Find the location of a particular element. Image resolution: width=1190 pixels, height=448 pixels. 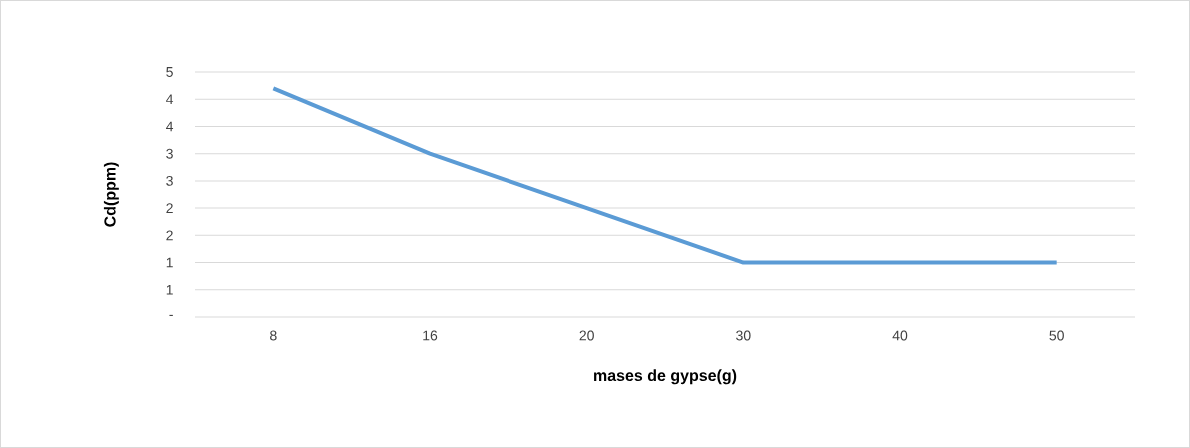

x-tick-label: 50 is located at coordinates (1056, 335).